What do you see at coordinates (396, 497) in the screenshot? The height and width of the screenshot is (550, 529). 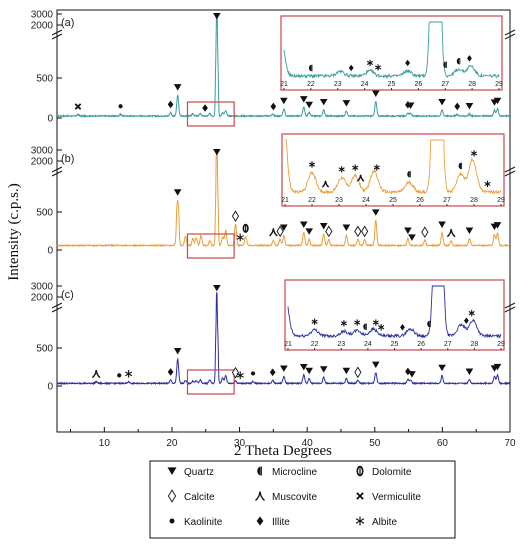 I see `legend-label: Vermiculite` at bounding box center [396, 497].